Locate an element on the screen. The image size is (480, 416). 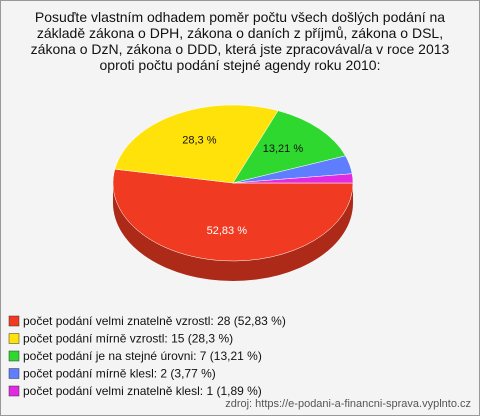
value-label: 28,3 % is located at coordinates (199, 141).